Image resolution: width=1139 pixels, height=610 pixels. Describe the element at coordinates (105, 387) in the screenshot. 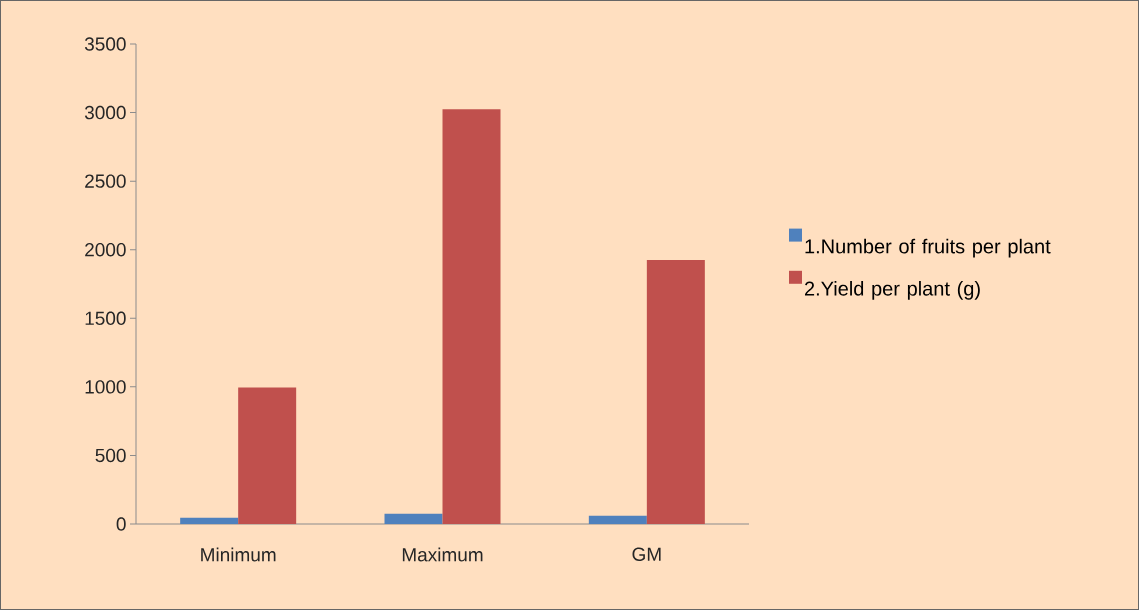

I see `y-tick-label: 1000` at that location.